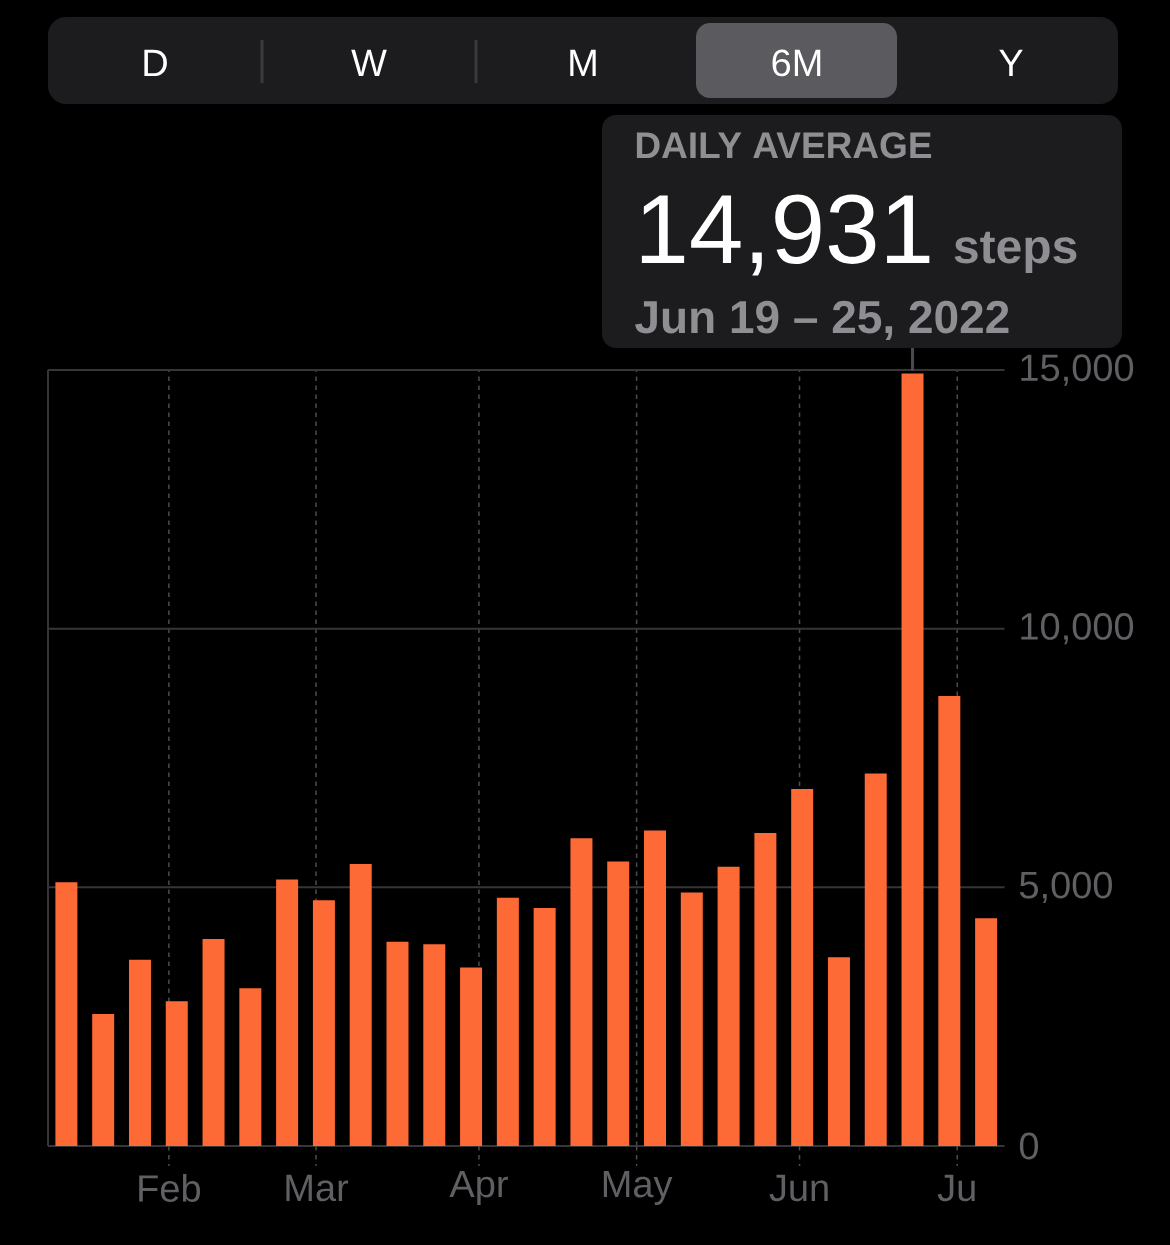  I want to click on x-tick-label: May, so click(638, 1187).